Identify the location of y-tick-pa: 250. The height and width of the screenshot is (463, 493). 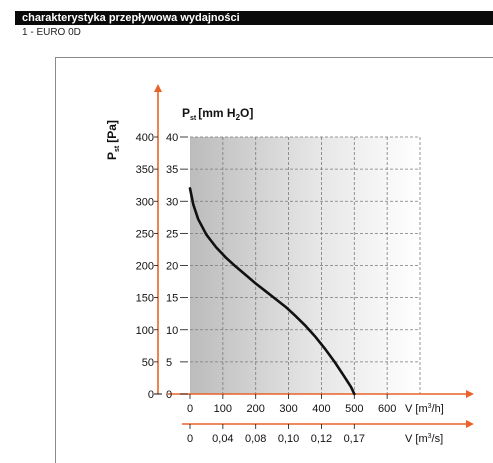
(145, 234).